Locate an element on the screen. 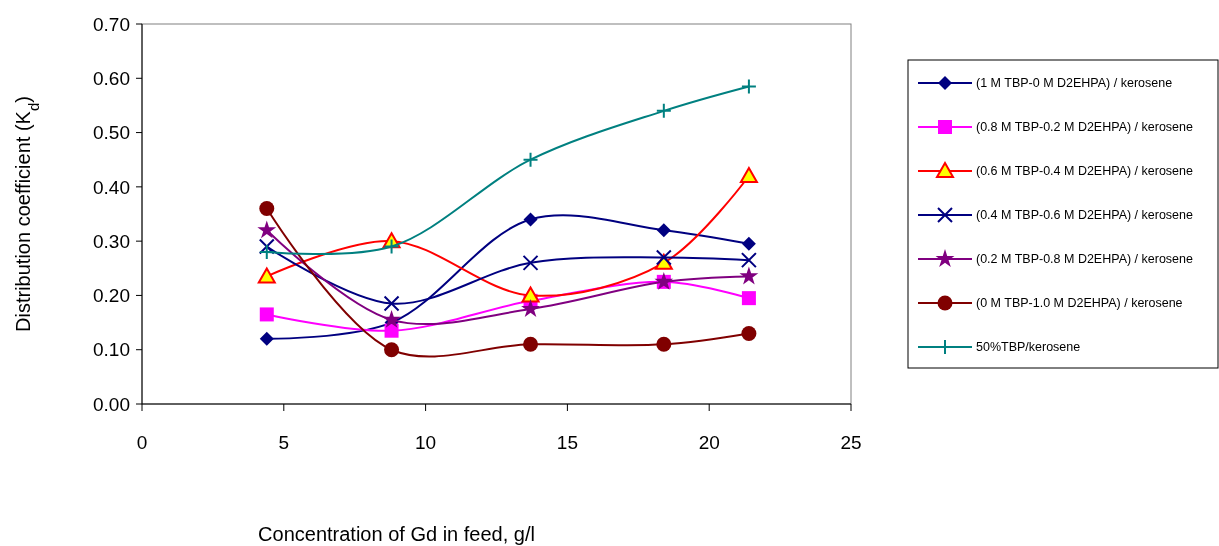  legend-label: (0.6 M TBP-0.4 M D2EHPA) / kerosene is located at coordinates (1085, 171).